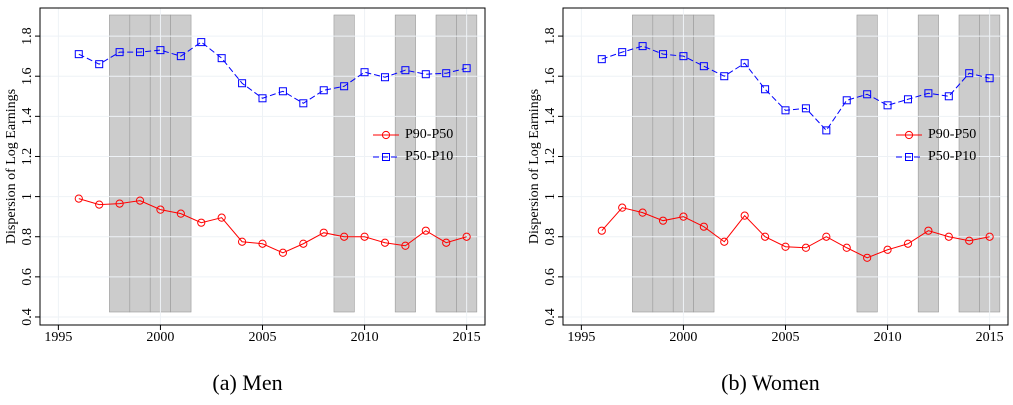  I want to click on caption: (b) Women, so click(770, 382).